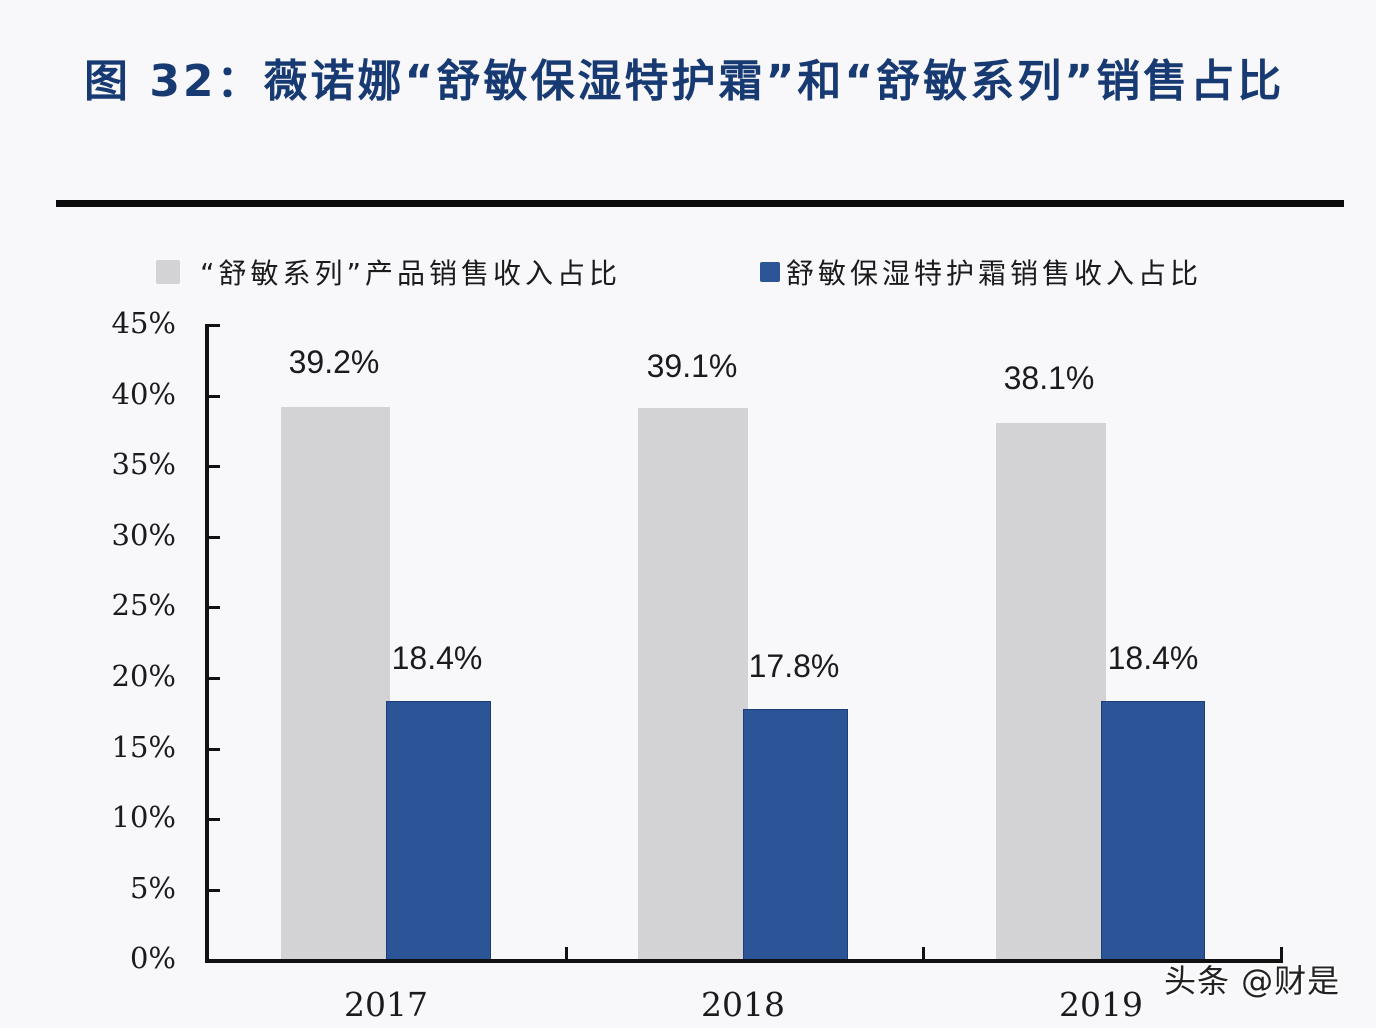  Describe the element at coordinates (143, 535) in the screenshot. I see `y-tick-label: 30%` at that location.